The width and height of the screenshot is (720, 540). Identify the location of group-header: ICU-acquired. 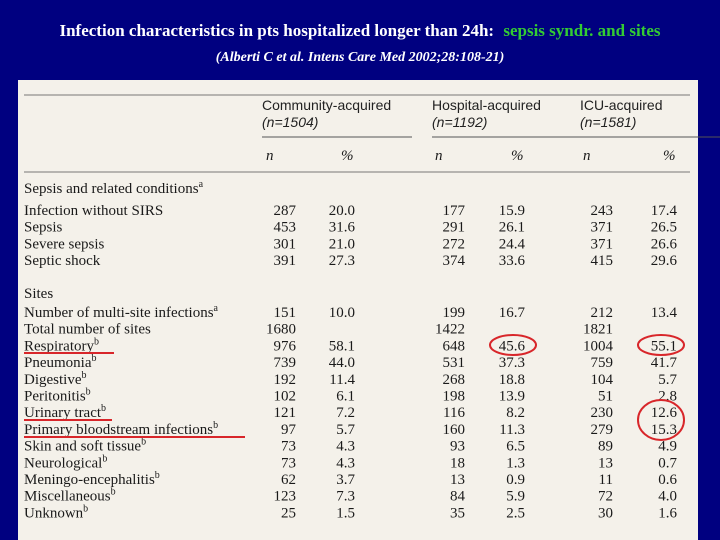
(621, 105).